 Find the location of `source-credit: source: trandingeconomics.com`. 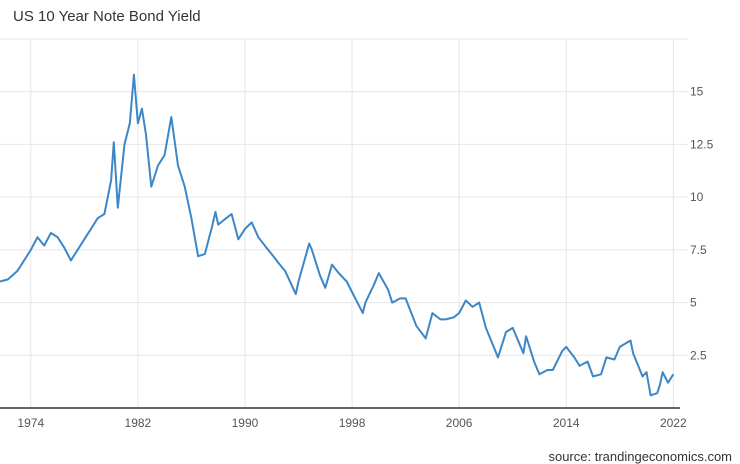

source-credit: source: trandingeconomics.com is located at coordinates (640, 456).